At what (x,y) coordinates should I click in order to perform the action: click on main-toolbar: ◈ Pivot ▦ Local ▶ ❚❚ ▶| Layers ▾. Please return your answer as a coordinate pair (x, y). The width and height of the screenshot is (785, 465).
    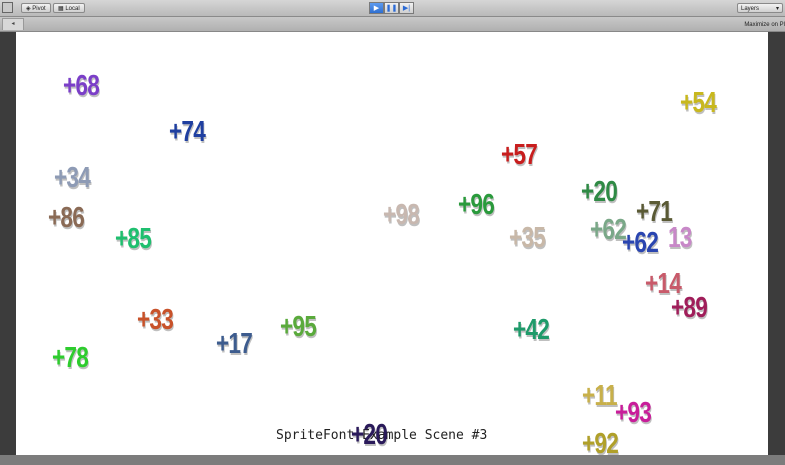
    Looking at the image, I should click on (392, 8).